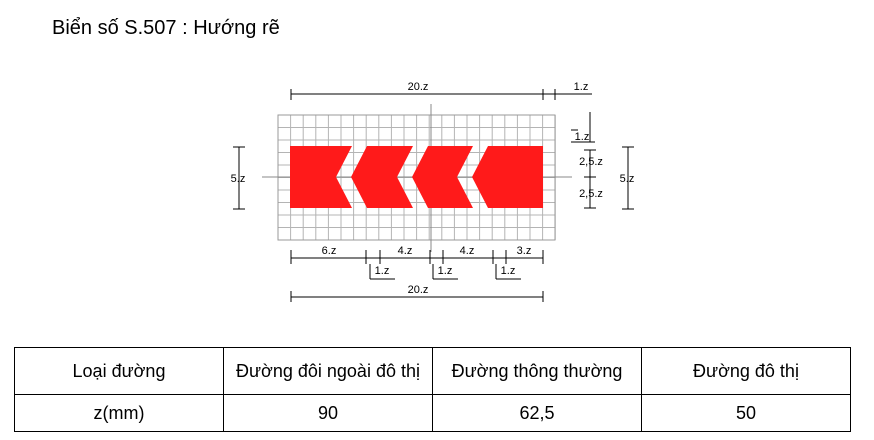 Image resolution: width=874 pixels, height=440 pixels. Describe the element at coordinates (119, 371) in the screenshot. I see `header-road-type: Loại đường` at that location.